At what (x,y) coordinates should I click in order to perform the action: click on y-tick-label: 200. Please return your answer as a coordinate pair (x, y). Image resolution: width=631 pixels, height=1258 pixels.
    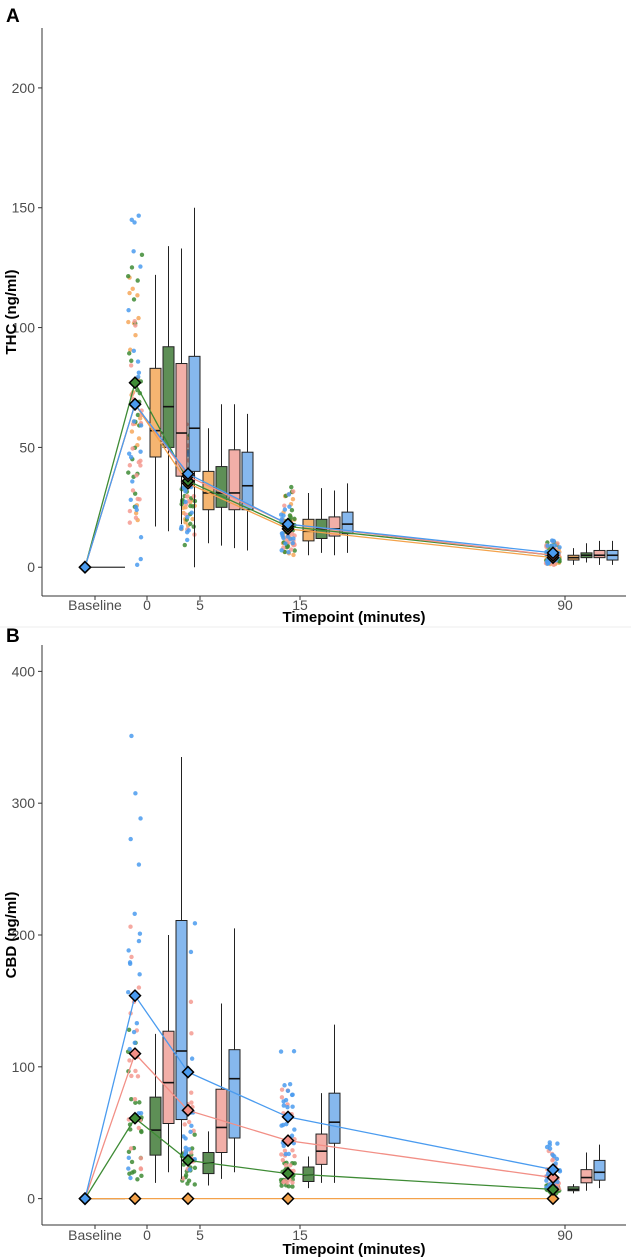
    Looking at the image, I should click on (24, 935).